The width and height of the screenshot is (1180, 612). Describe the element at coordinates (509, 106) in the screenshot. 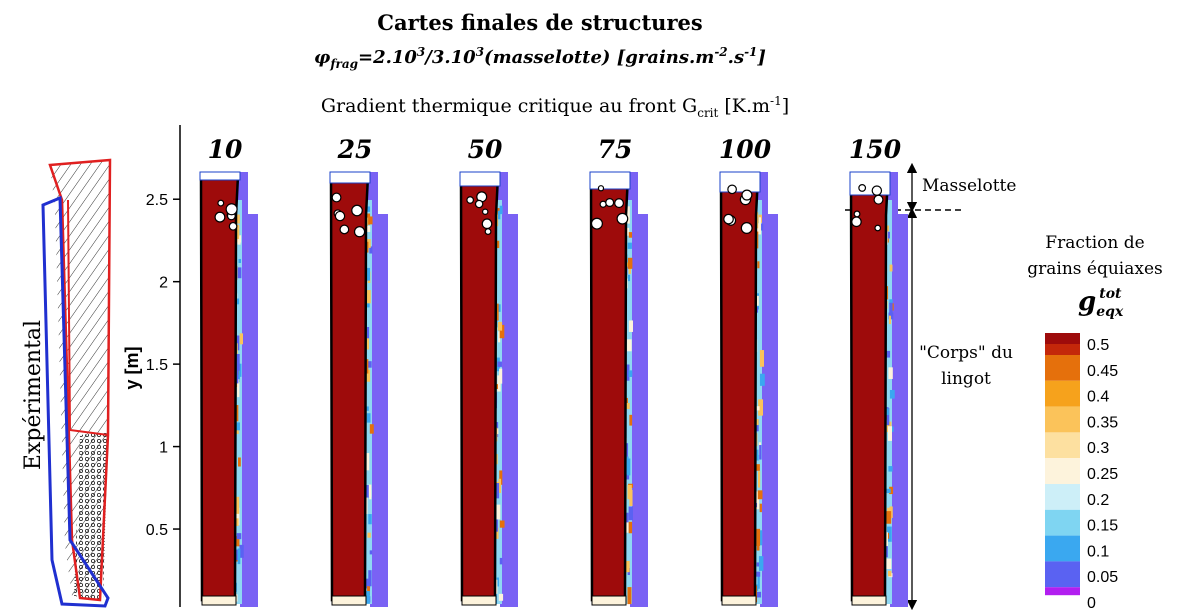

I see `gradient-part: Gradient thermique critique au front G` at that location.